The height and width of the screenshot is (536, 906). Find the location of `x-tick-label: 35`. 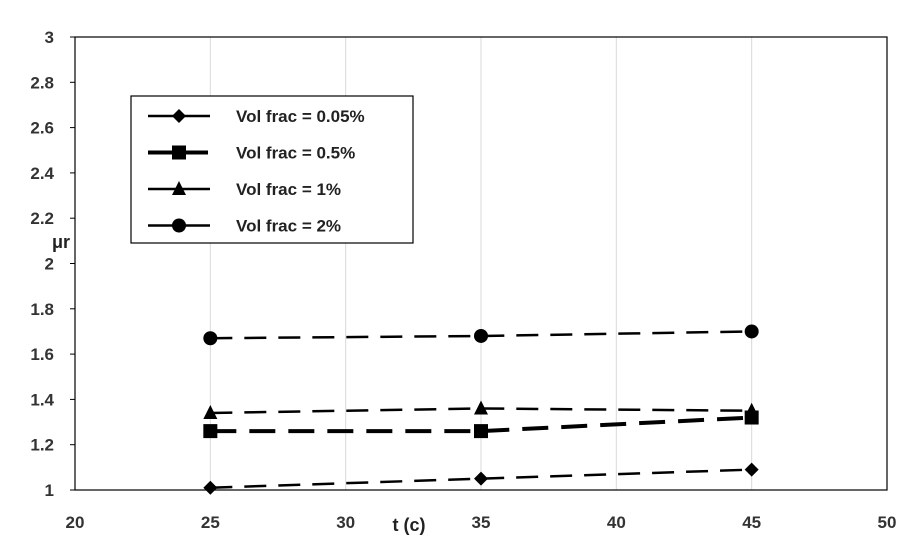

x-tick-label: 35 is located at coordinates (481, 522).